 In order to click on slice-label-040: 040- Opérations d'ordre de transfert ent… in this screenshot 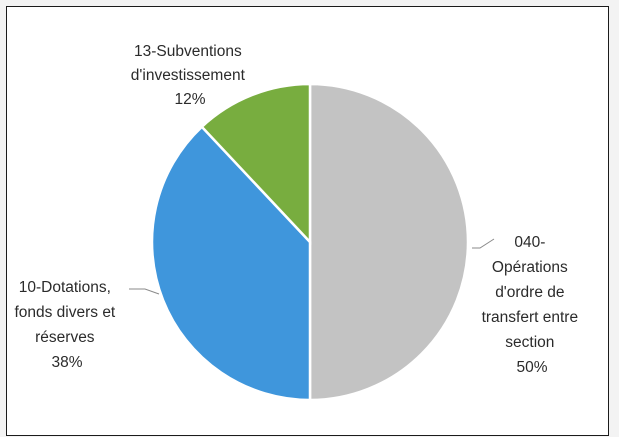, I will do `click(532, 305)`.